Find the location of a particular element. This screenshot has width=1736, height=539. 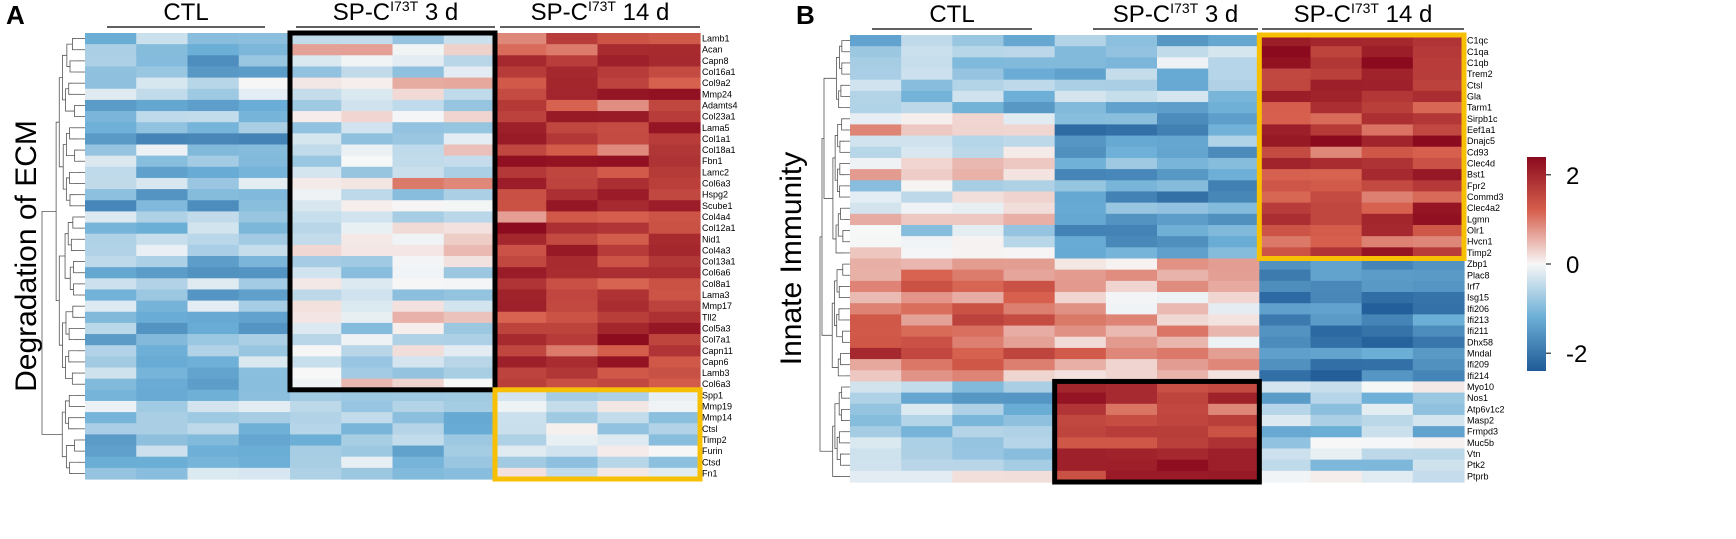

colorbar: 2 0 -2 is located at coordinates (1557, 264).